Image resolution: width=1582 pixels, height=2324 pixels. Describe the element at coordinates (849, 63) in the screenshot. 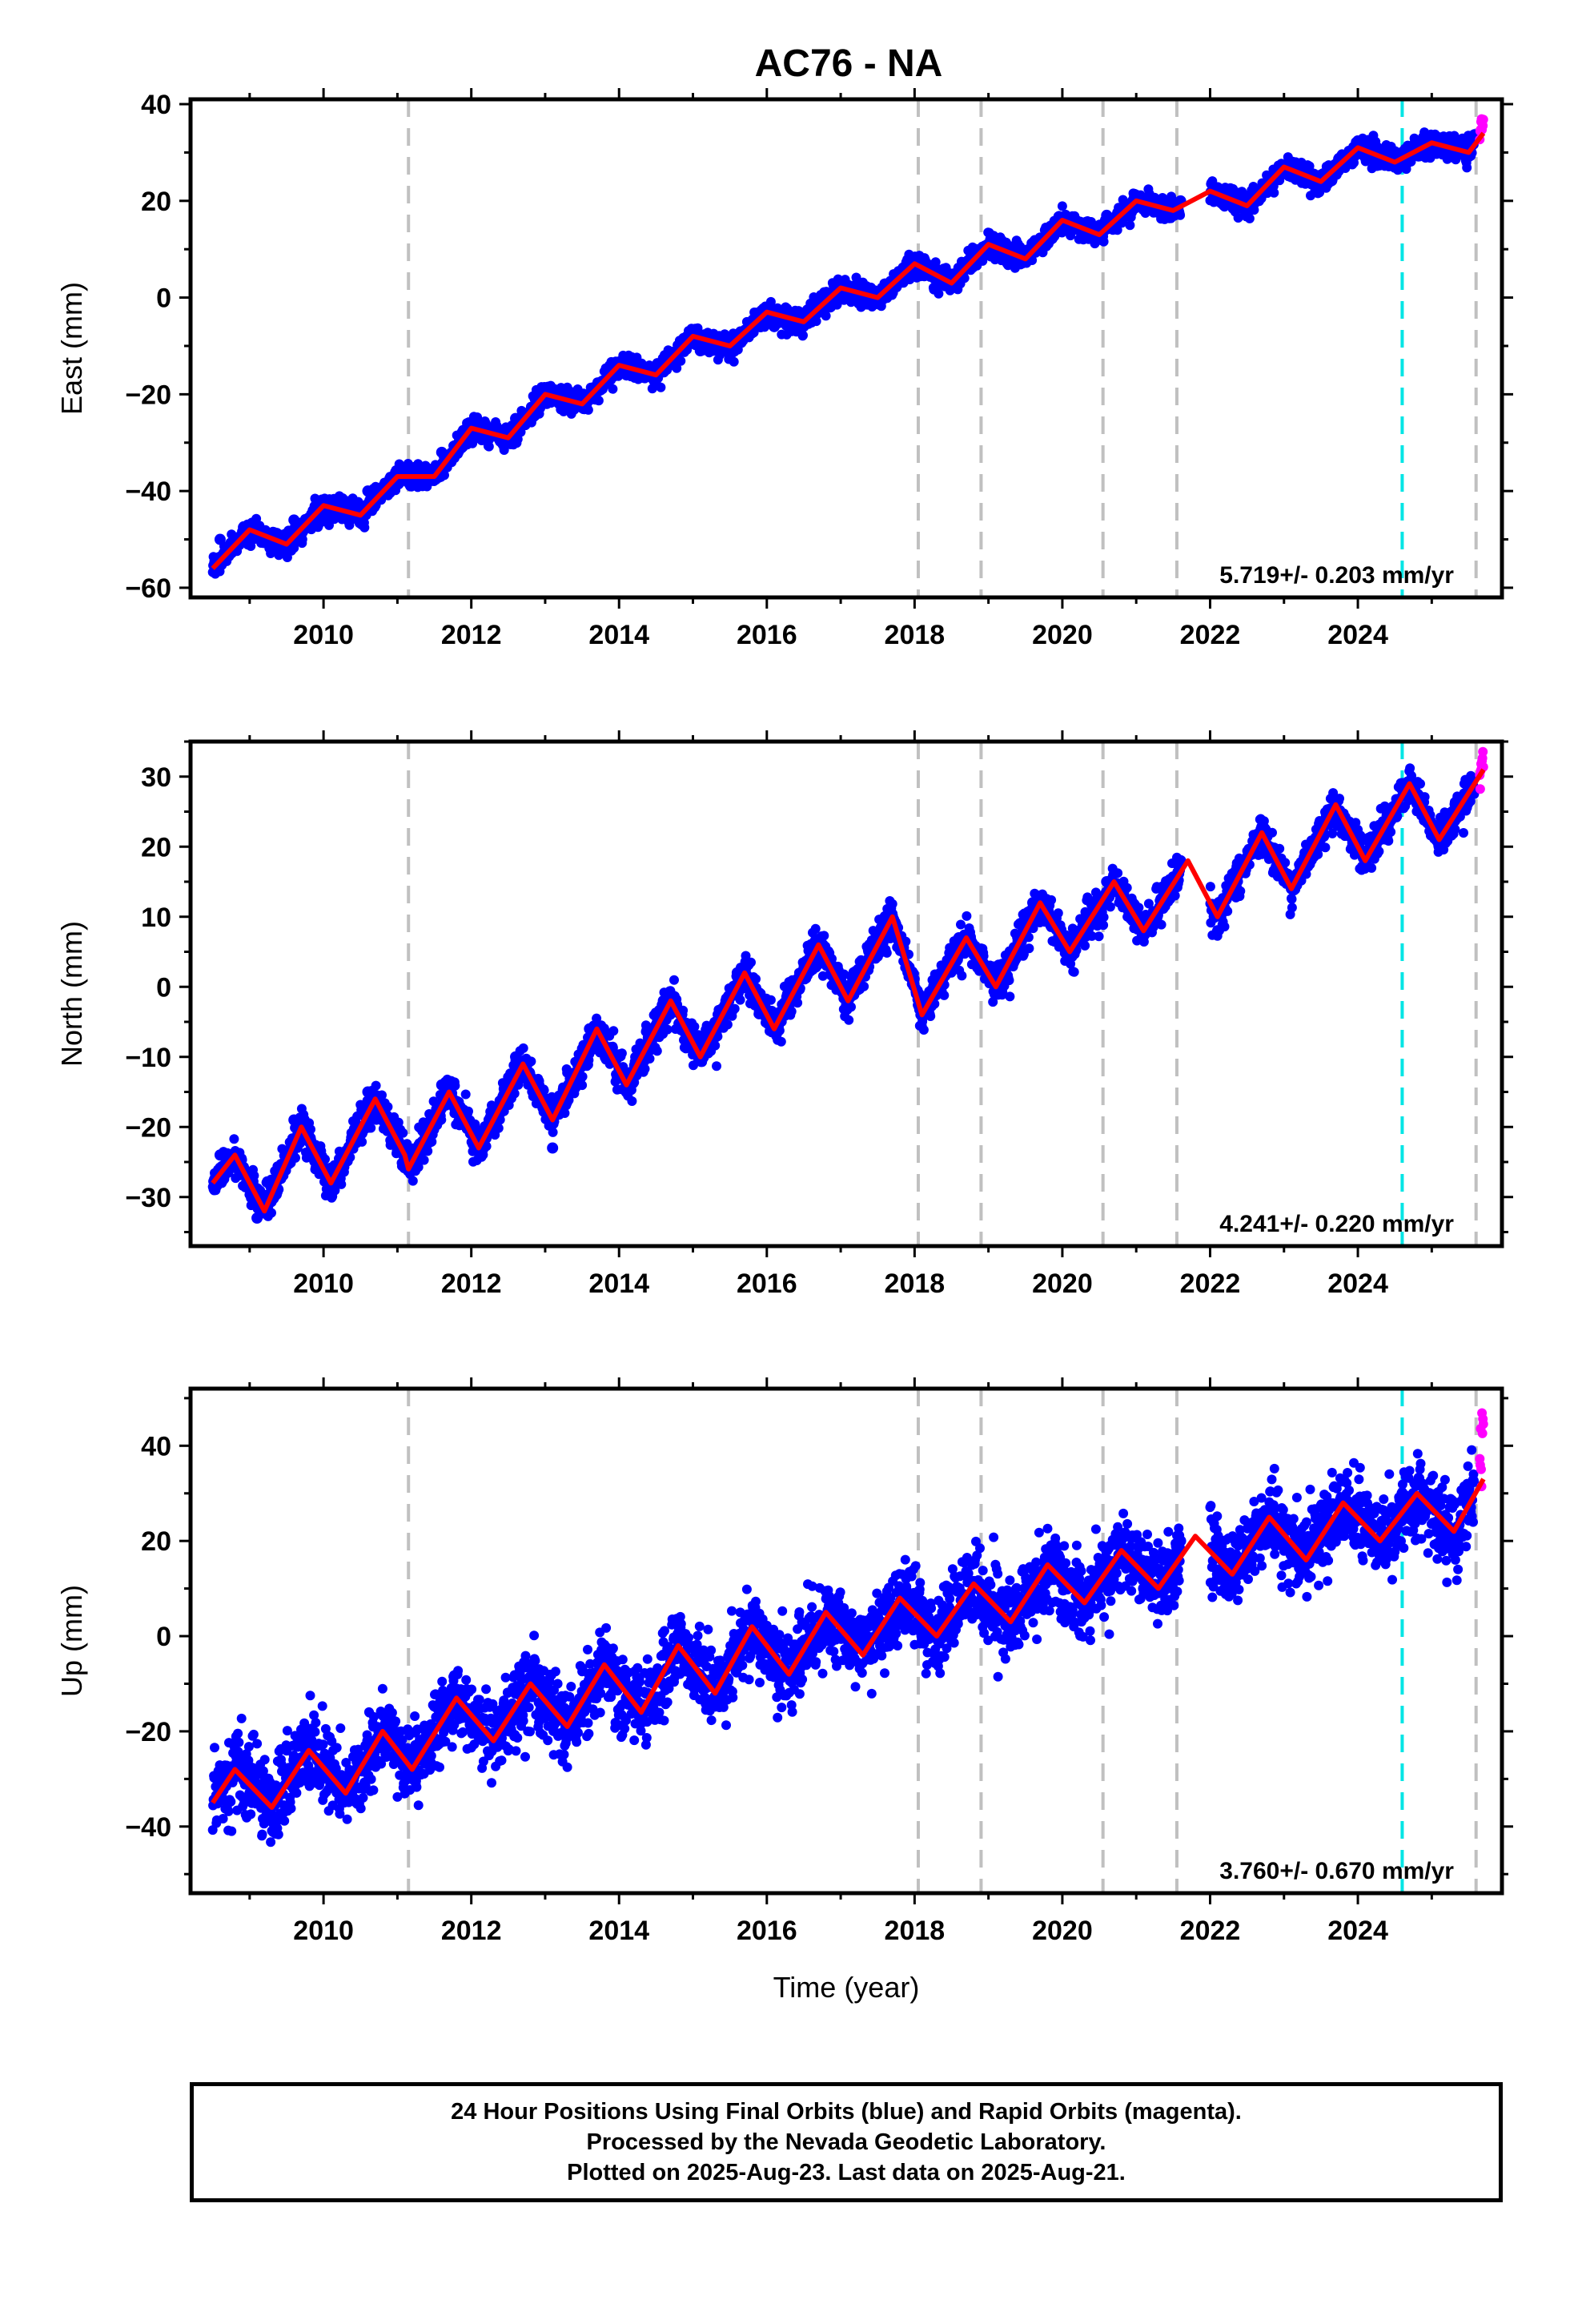

I see `figure-title: AC76 - NA` at that location.